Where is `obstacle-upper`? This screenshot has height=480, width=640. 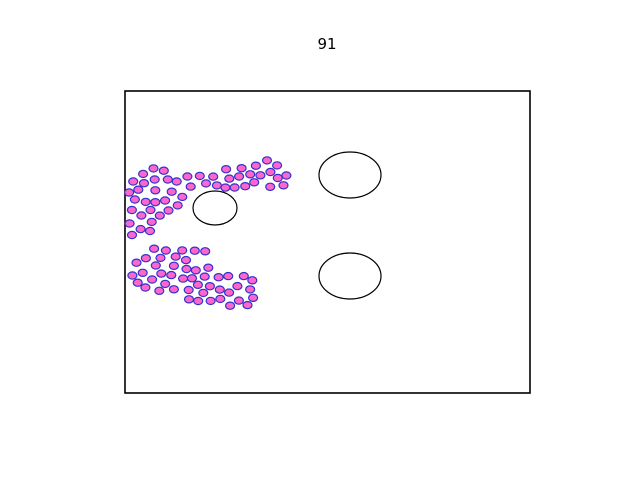
obstacle-upper is located at coordinates (350, 175).